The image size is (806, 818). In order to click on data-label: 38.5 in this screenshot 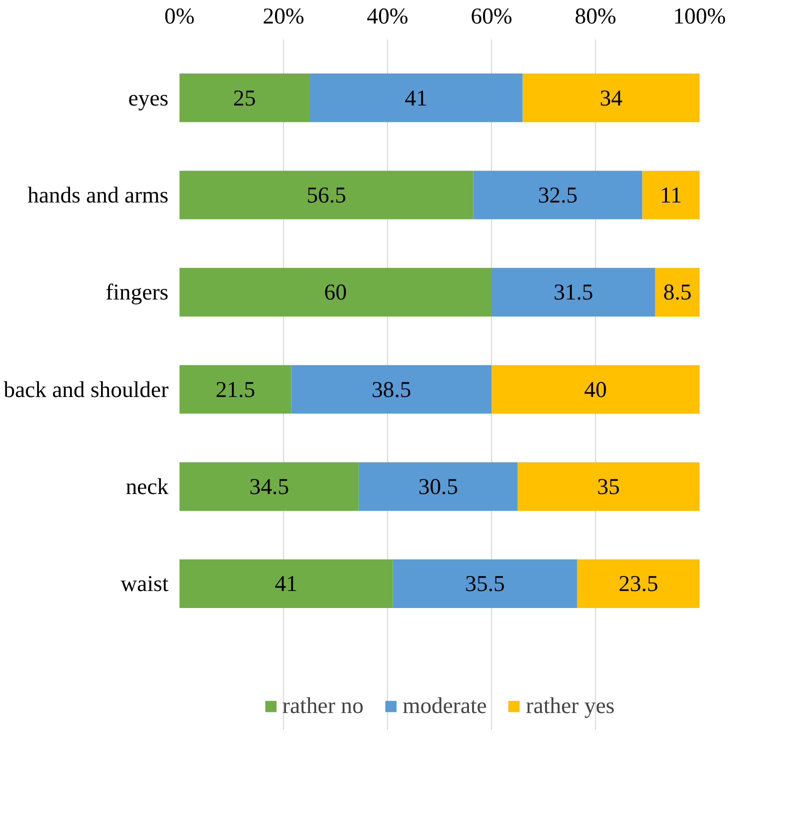, I will do `click(392, 389)`.